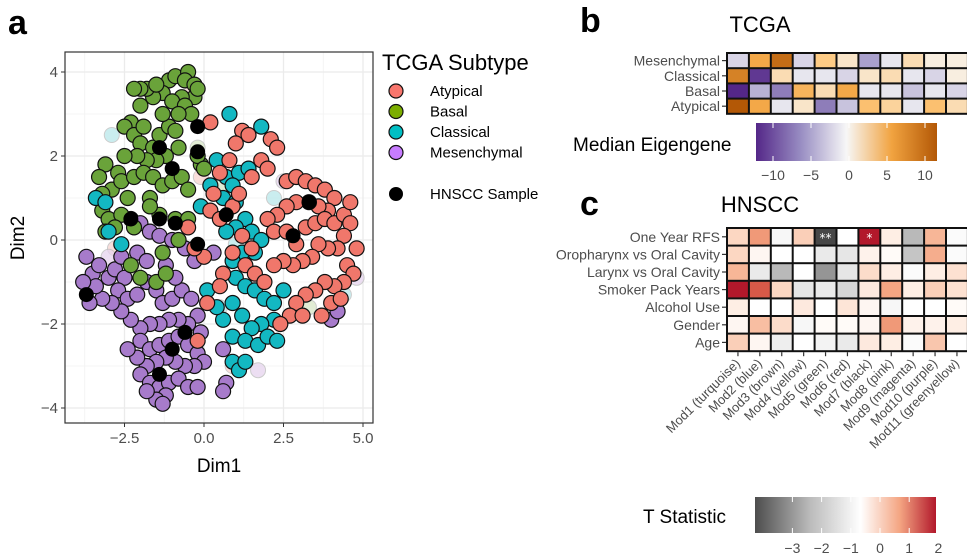  What do you see at coordinates (760, 204) in the screenshot?
I see `hnscc-heatmap-title: HNSCC` at bounding box center [760, 204].